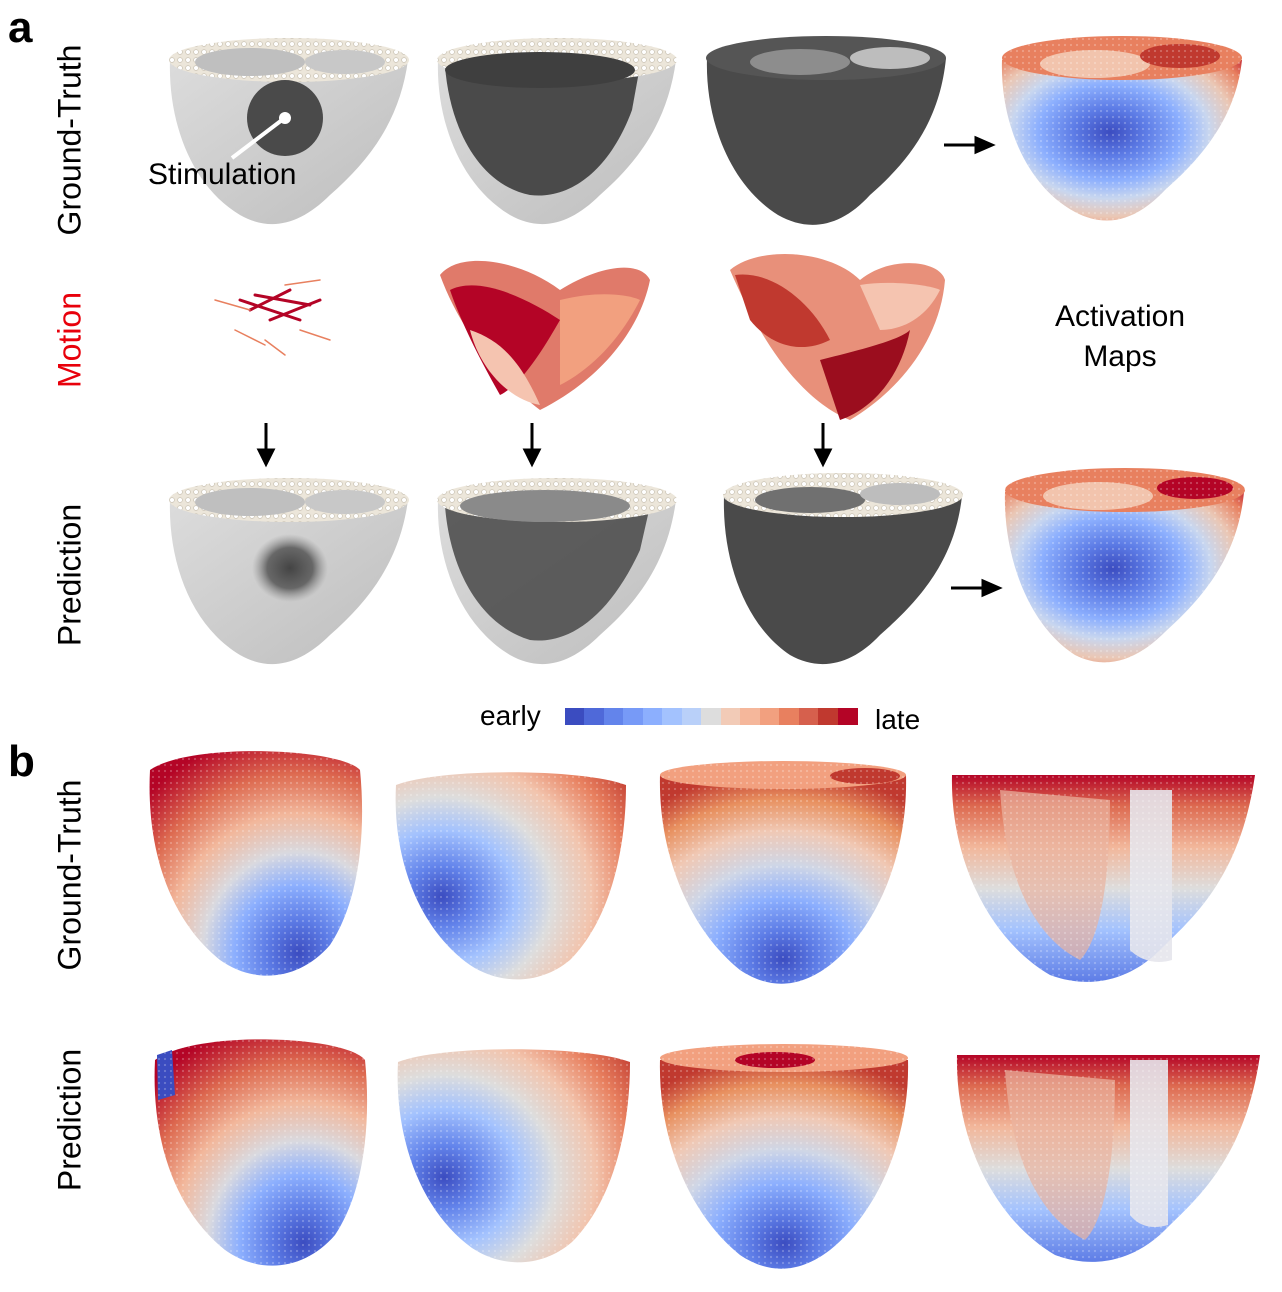 The width and height of the screenshot is (1282, 1292). Describe the element at coordinates (1120, 316) in the screenshot. I see `activation-maps-label-line1: Activation` at that location.